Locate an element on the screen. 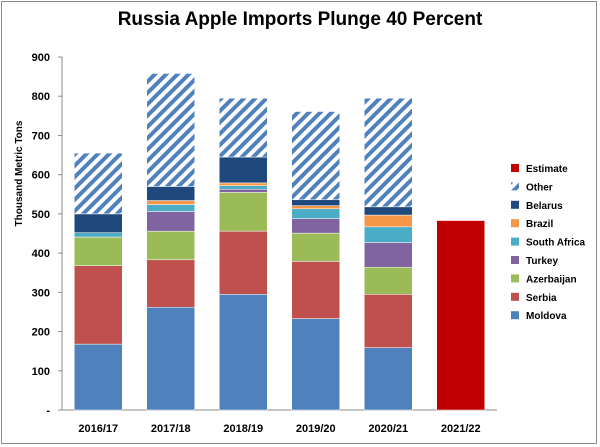 The image size is (600, 447). y-axis-label: Thousand Metric Tons is located at coordinates (19, 173).